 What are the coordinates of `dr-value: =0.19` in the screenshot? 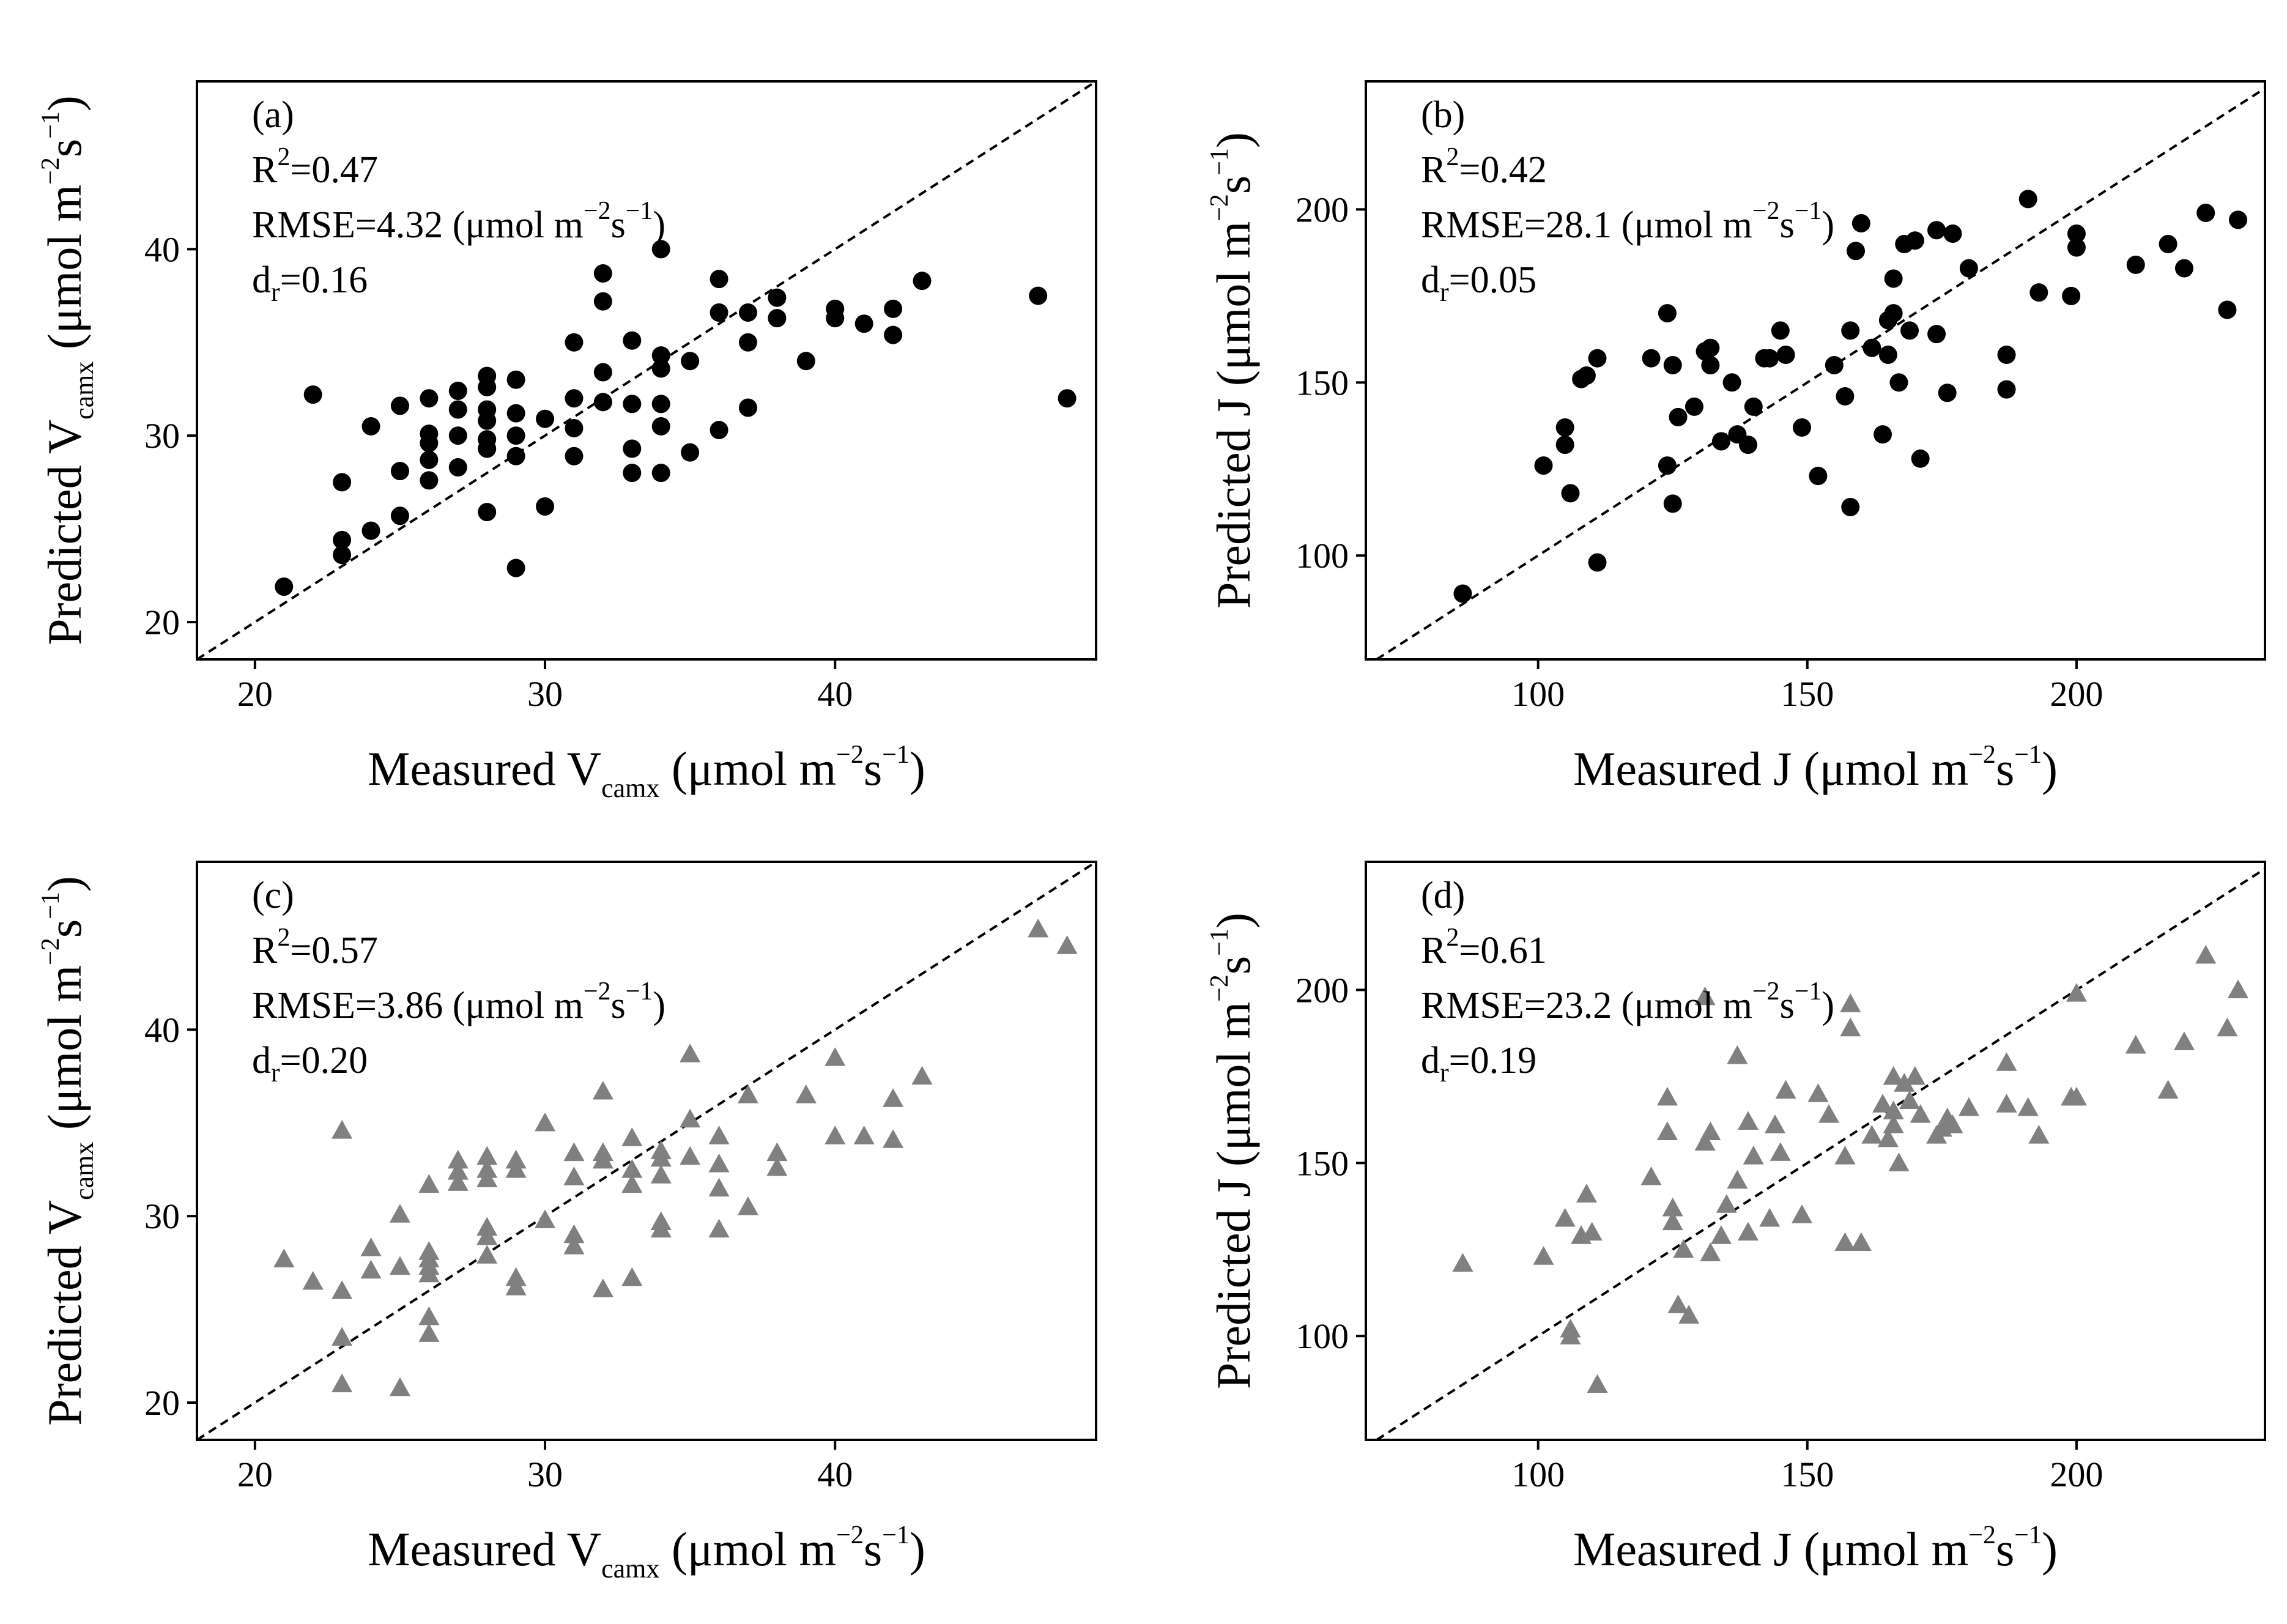 It's located at (1492, 1060).